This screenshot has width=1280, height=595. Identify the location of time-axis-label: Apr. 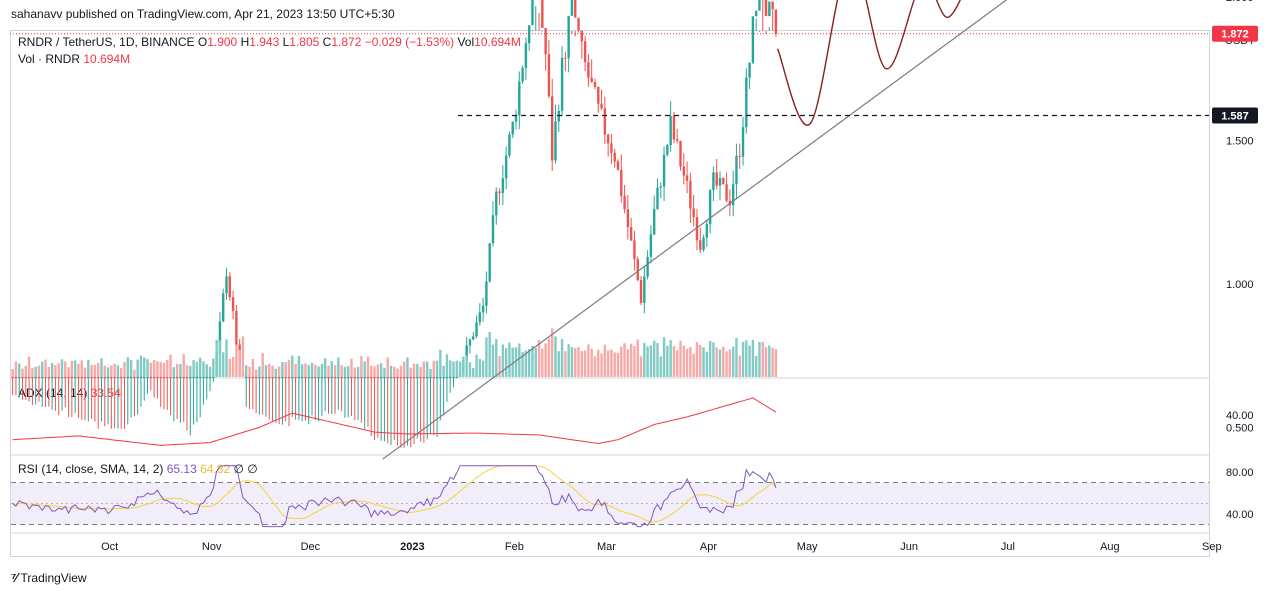
(708, 547).